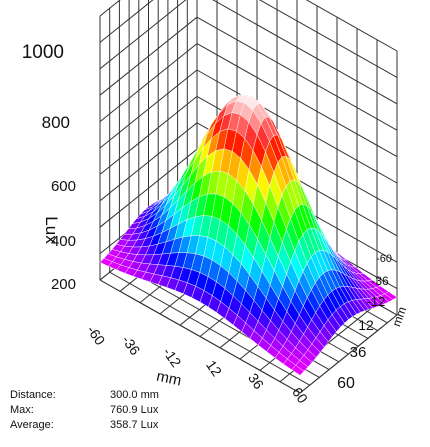 The height and width of the screenshot is (447, 430). I want to click on y-axis-ticks: -60 -36 -12 12 36 60, so click(364, 322).